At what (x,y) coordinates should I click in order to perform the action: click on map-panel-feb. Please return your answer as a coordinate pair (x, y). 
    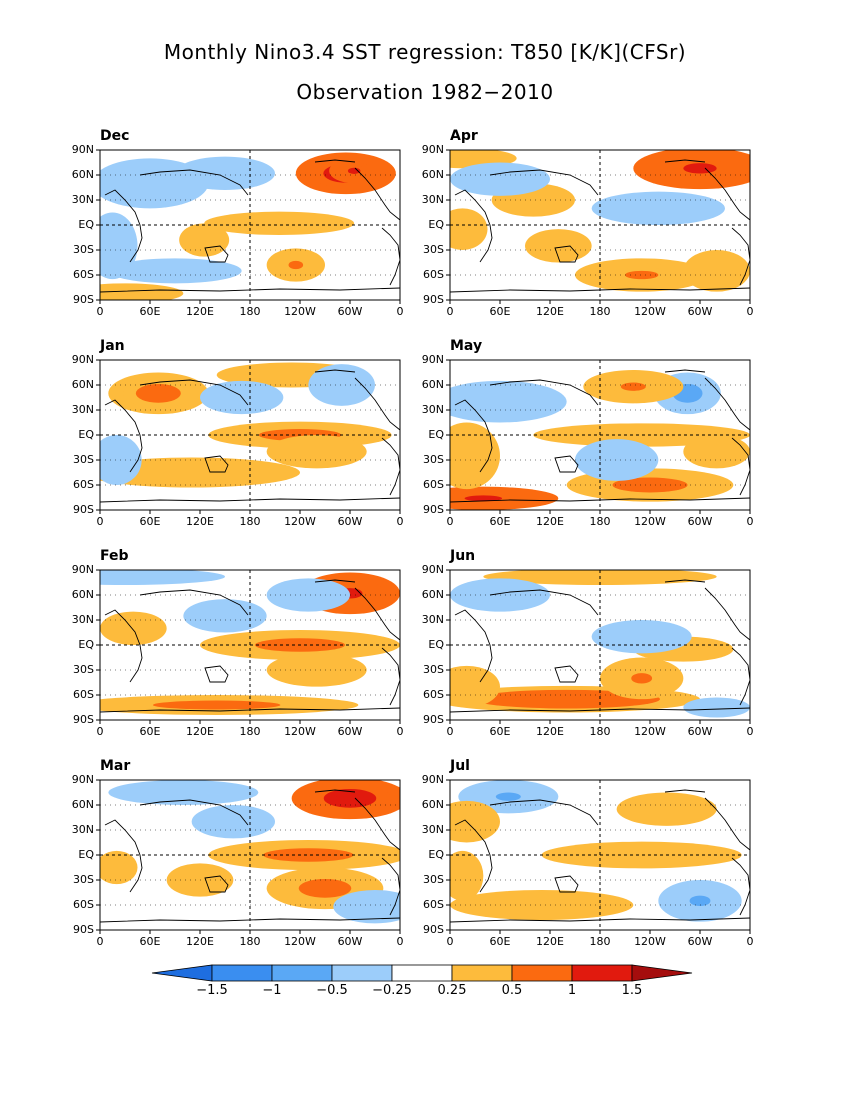
    Looking at the image, I should click on (248, 646).